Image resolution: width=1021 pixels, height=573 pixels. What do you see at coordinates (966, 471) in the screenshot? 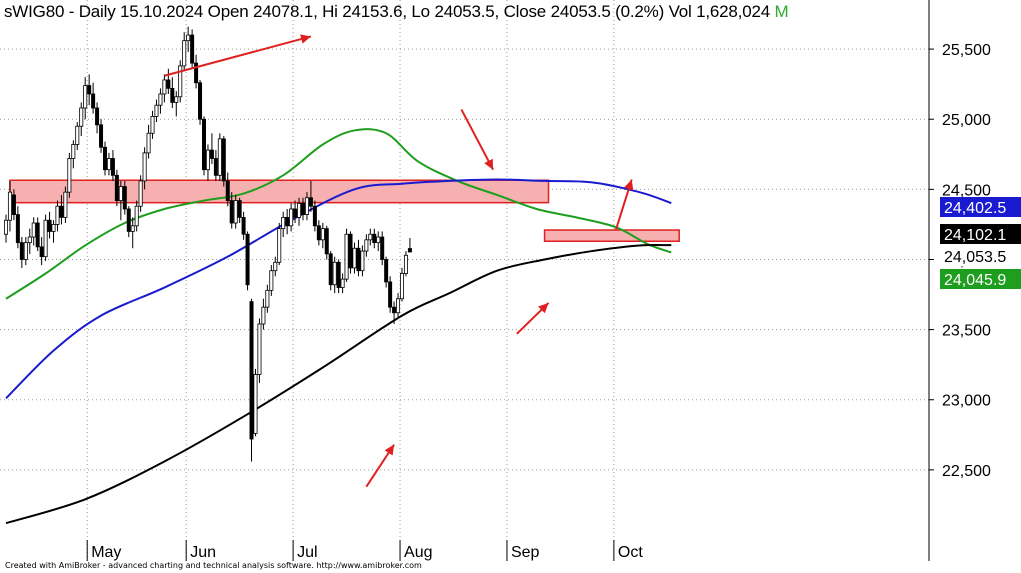
I see `y-tick-label: 22,500` at bounding box center [966, 471].